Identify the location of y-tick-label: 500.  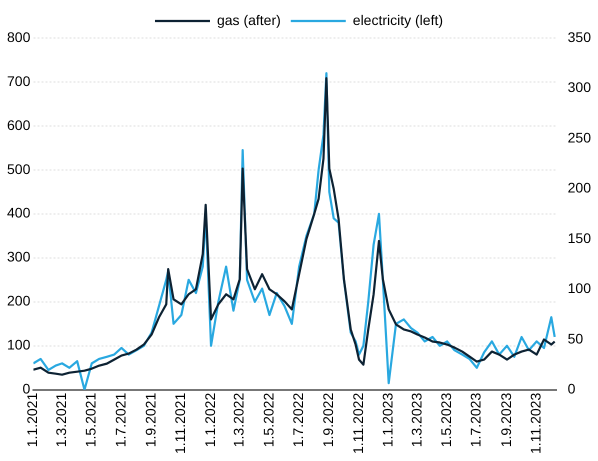
(19, 168).